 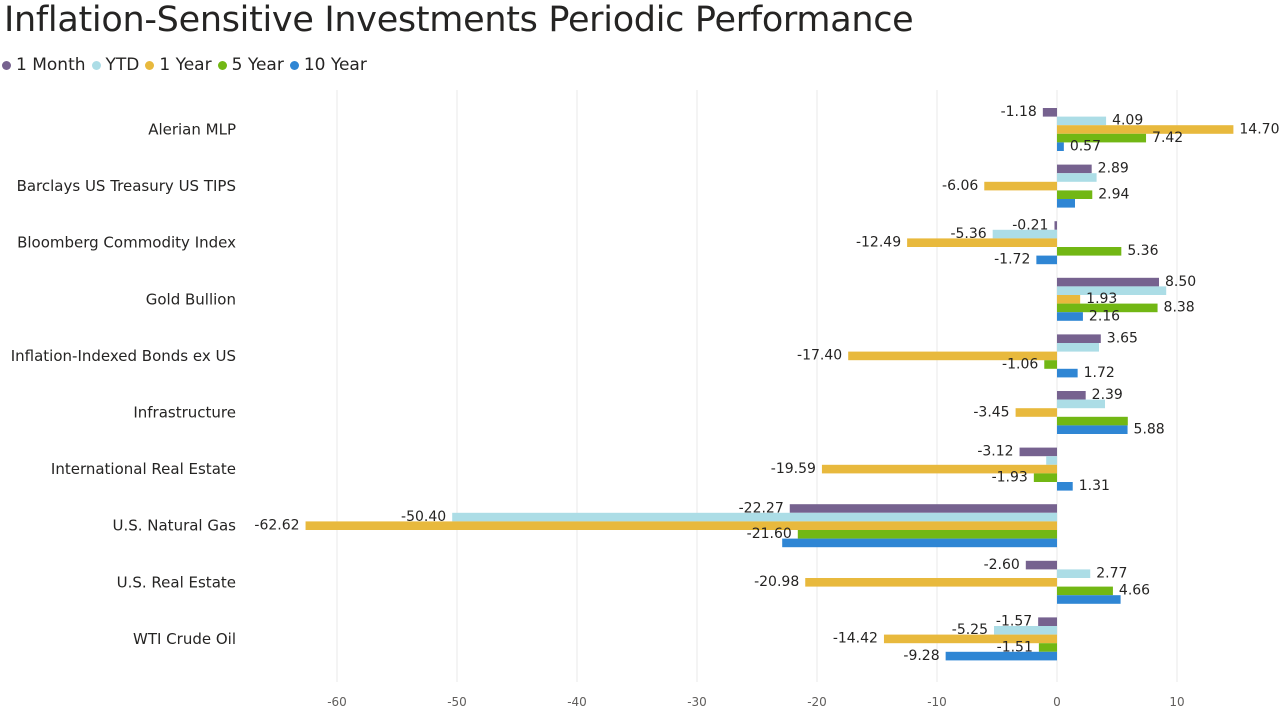 I want to click on bar-1-year-inflation-indexed-bonds-ex-us, so click(x=952, y=356).